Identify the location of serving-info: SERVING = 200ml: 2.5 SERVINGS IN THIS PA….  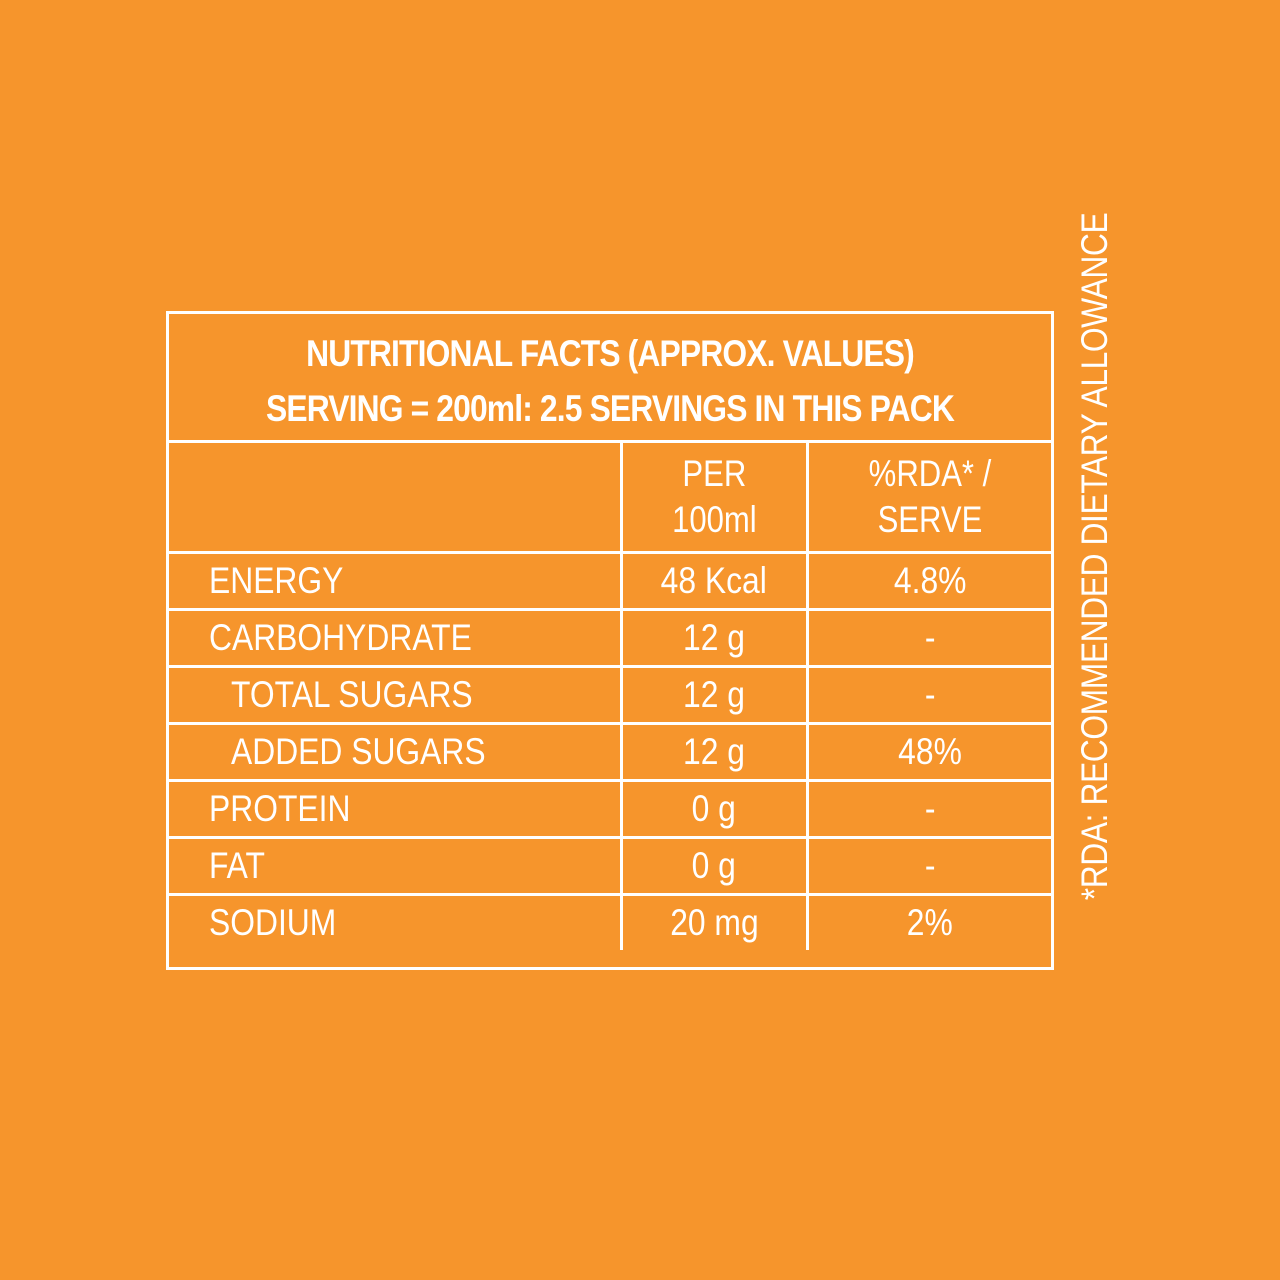
(610, 408).